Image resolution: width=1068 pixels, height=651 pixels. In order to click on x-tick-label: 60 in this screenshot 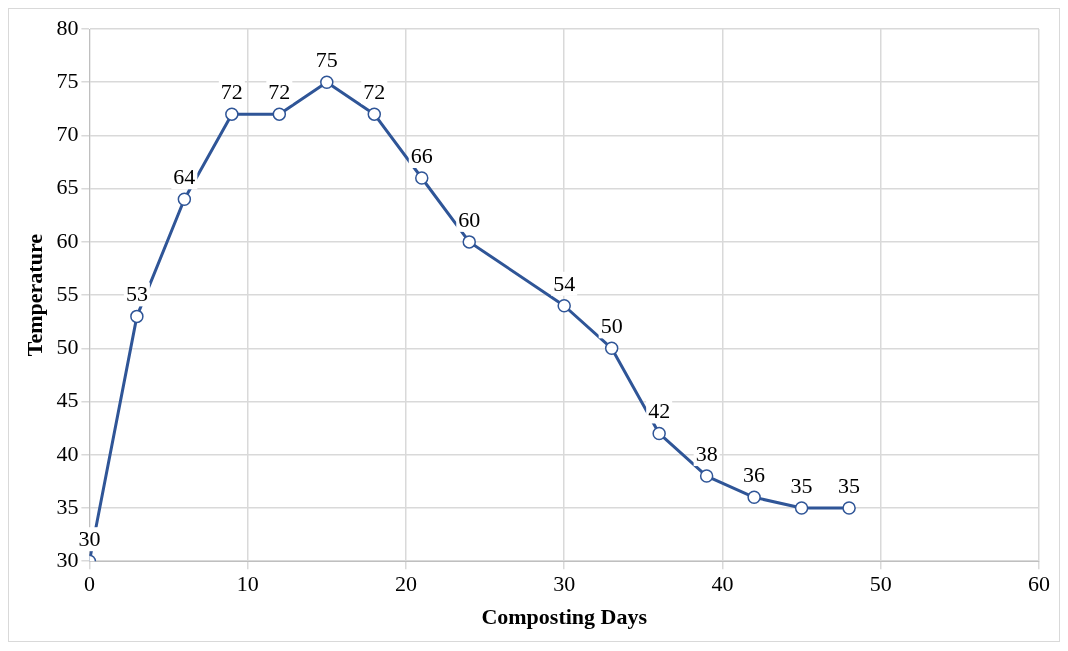, I will do `click(1039, 584)`.